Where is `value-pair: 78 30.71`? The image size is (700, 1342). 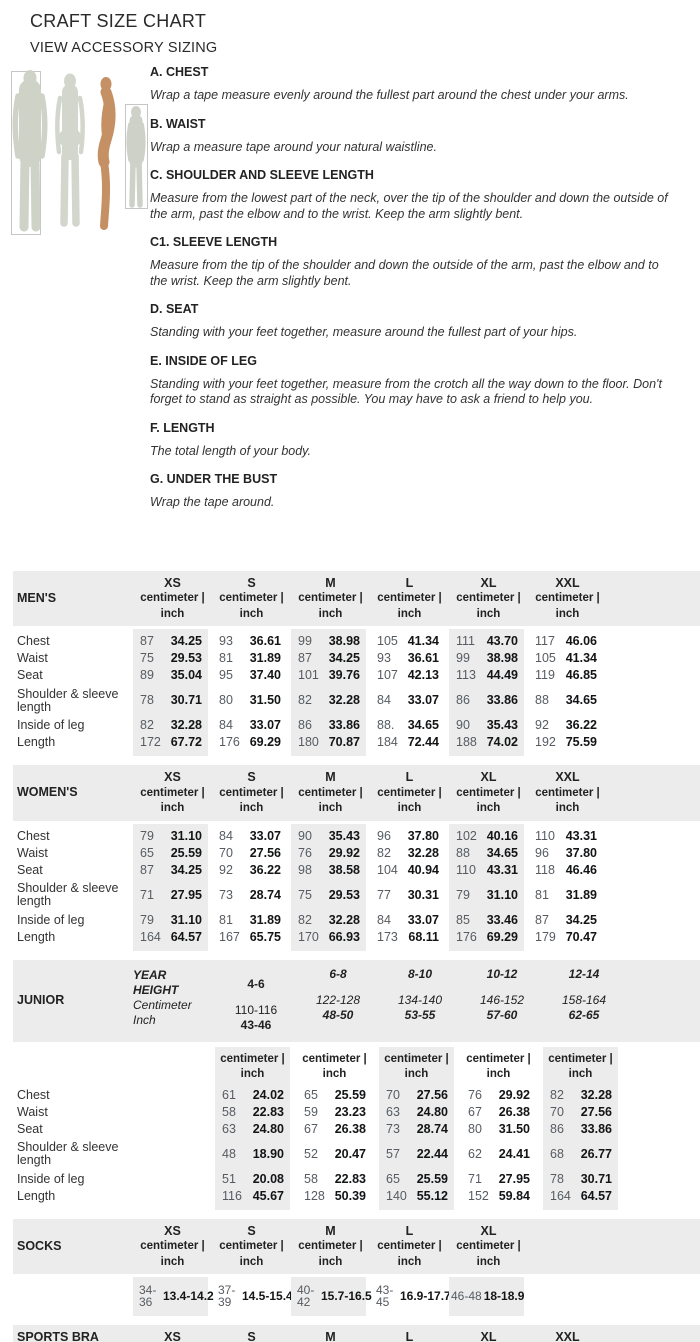 value-pair: 78 30.71 is located at coordinates (580, 1179).